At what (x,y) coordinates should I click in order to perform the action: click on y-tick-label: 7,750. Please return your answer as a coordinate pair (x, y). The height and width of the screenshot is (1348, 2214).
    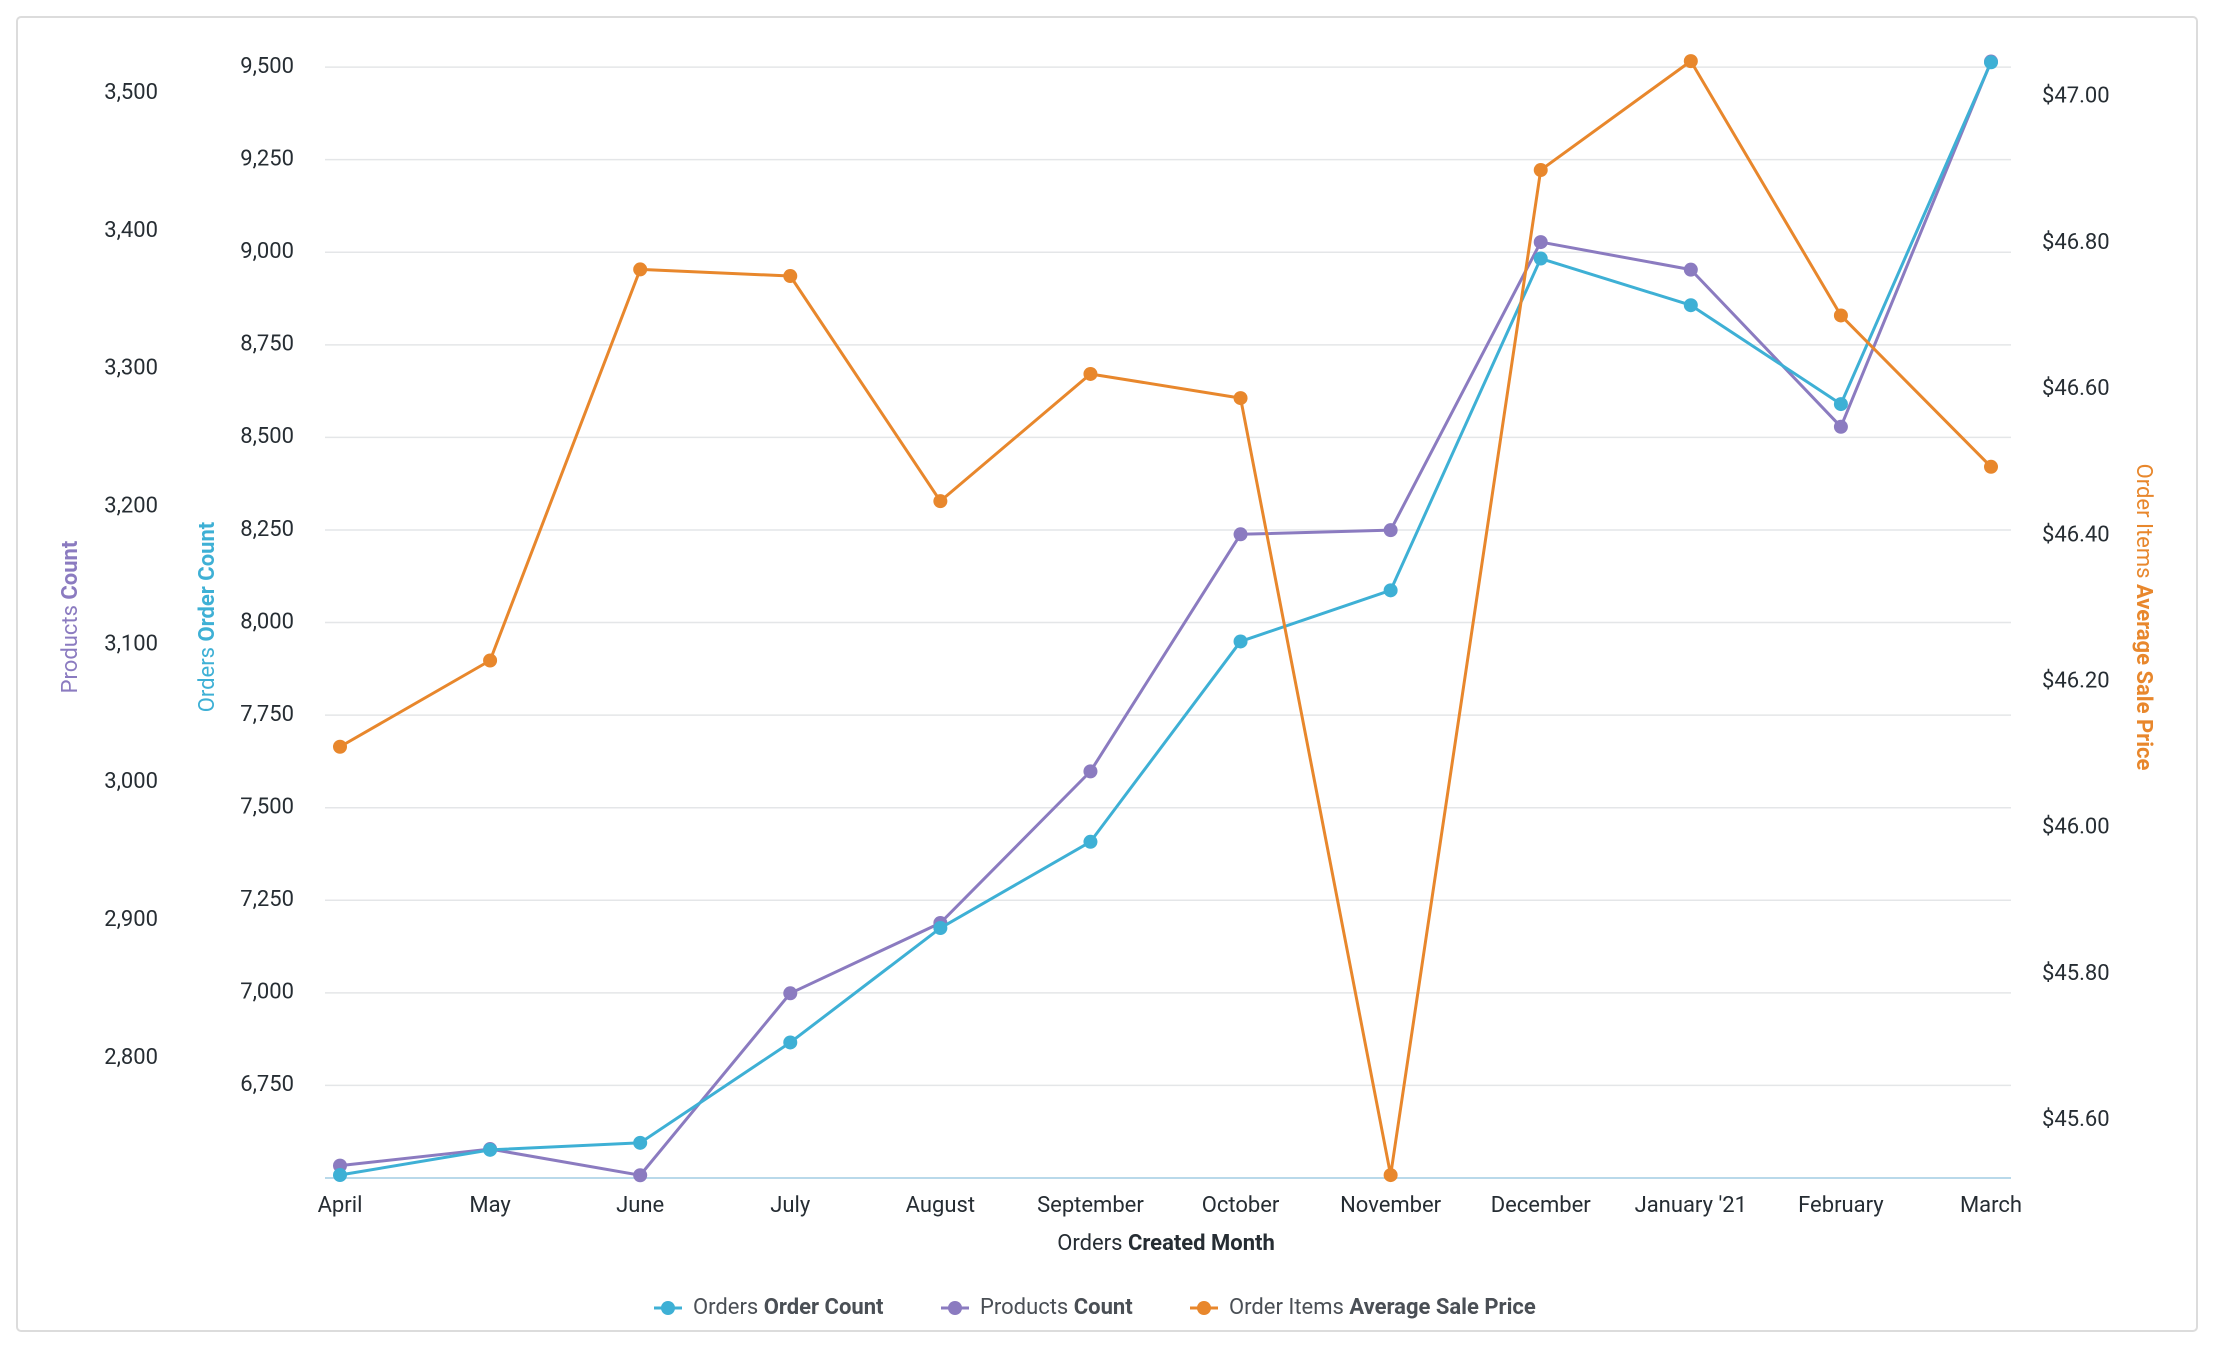
    Looking at the image, I should click on (267, 714).